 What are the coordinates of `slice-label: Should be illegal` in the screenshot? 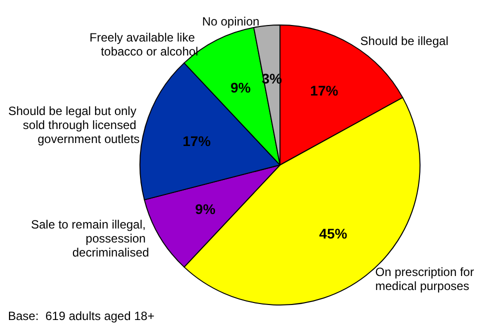 It's located at (404, 41).